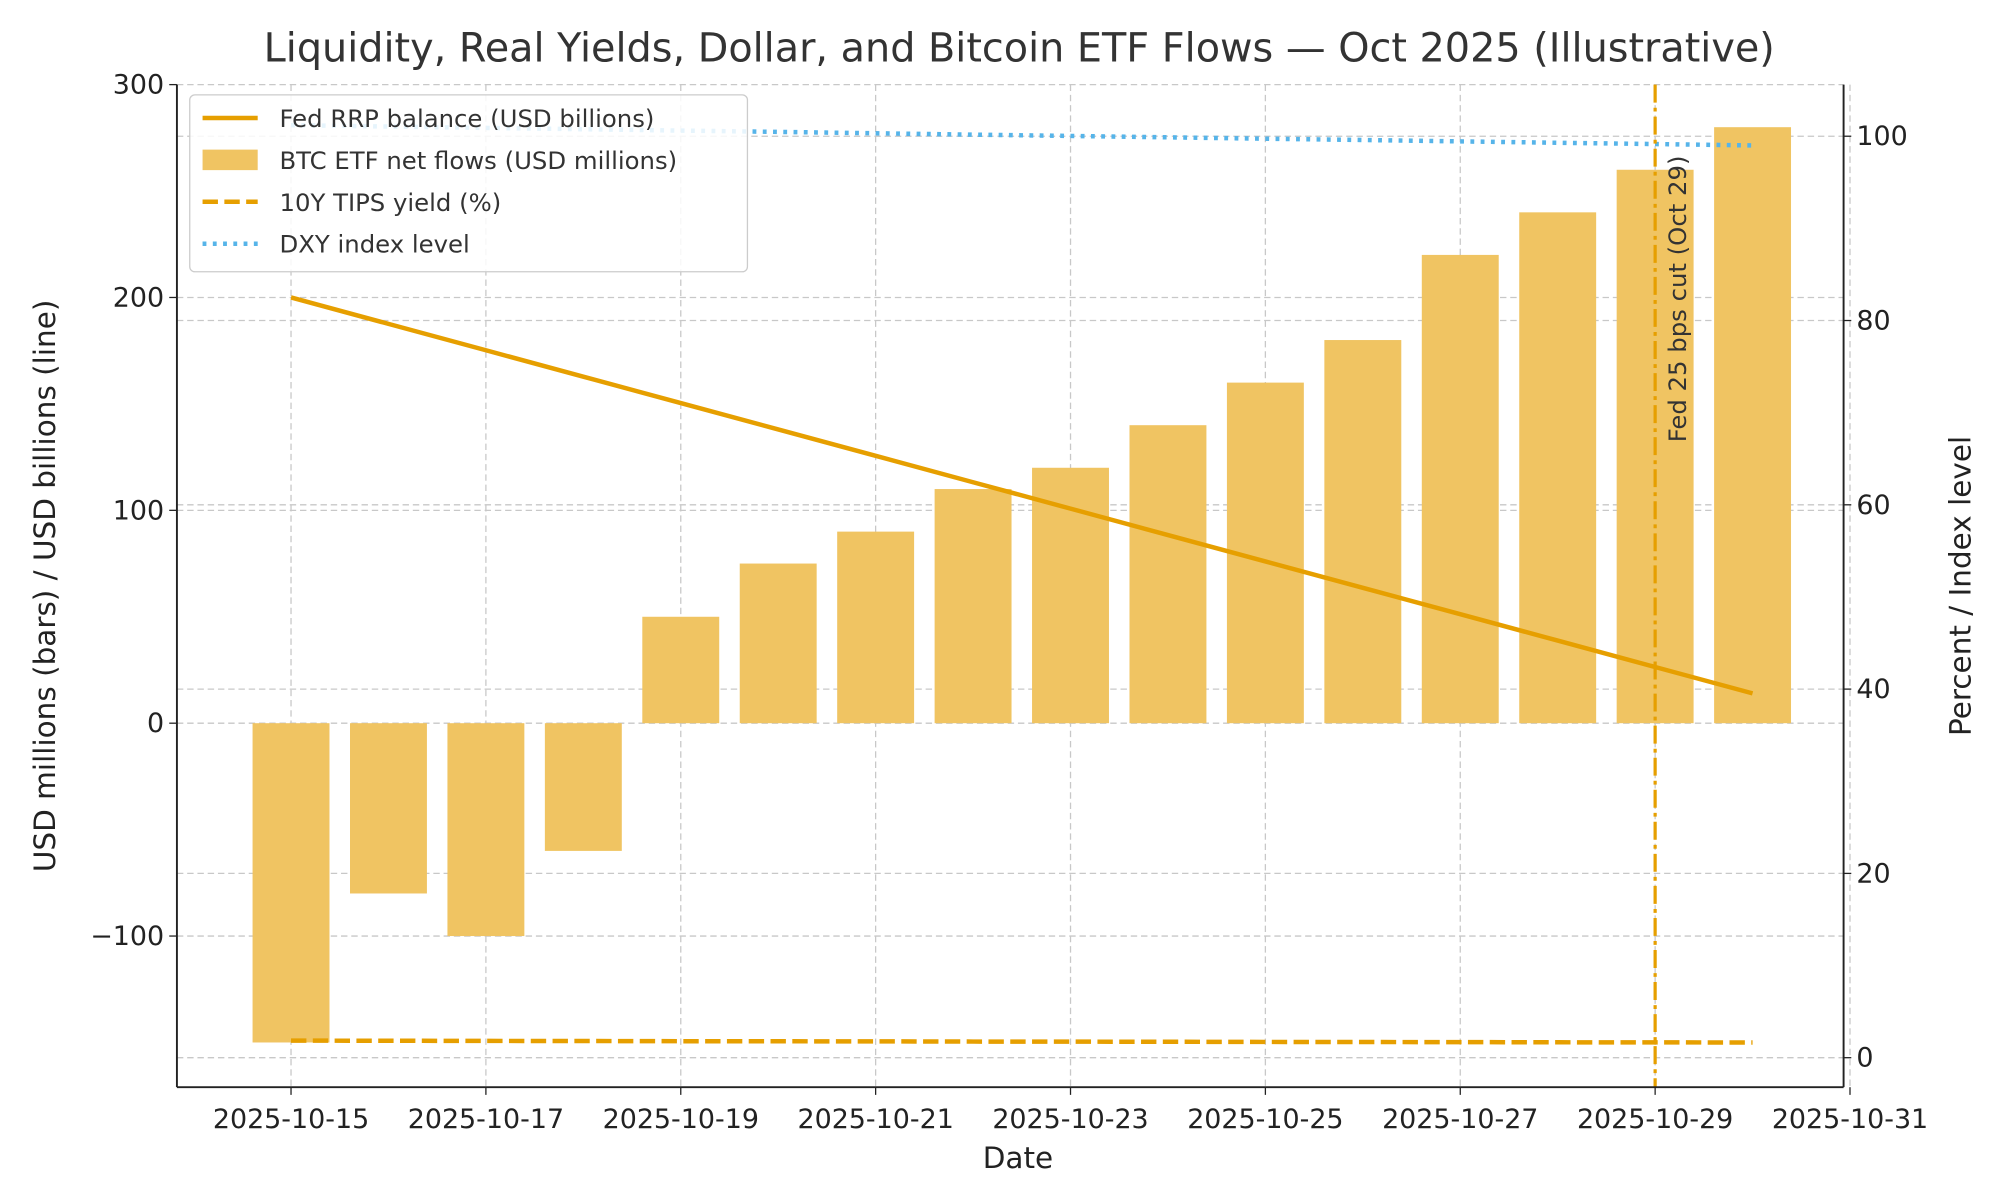  What do you see at coordinates (1850, 1119) in the screenshot?
I see `x-tick-label: 2025-10-31` at bounding box center [1850, 1119].